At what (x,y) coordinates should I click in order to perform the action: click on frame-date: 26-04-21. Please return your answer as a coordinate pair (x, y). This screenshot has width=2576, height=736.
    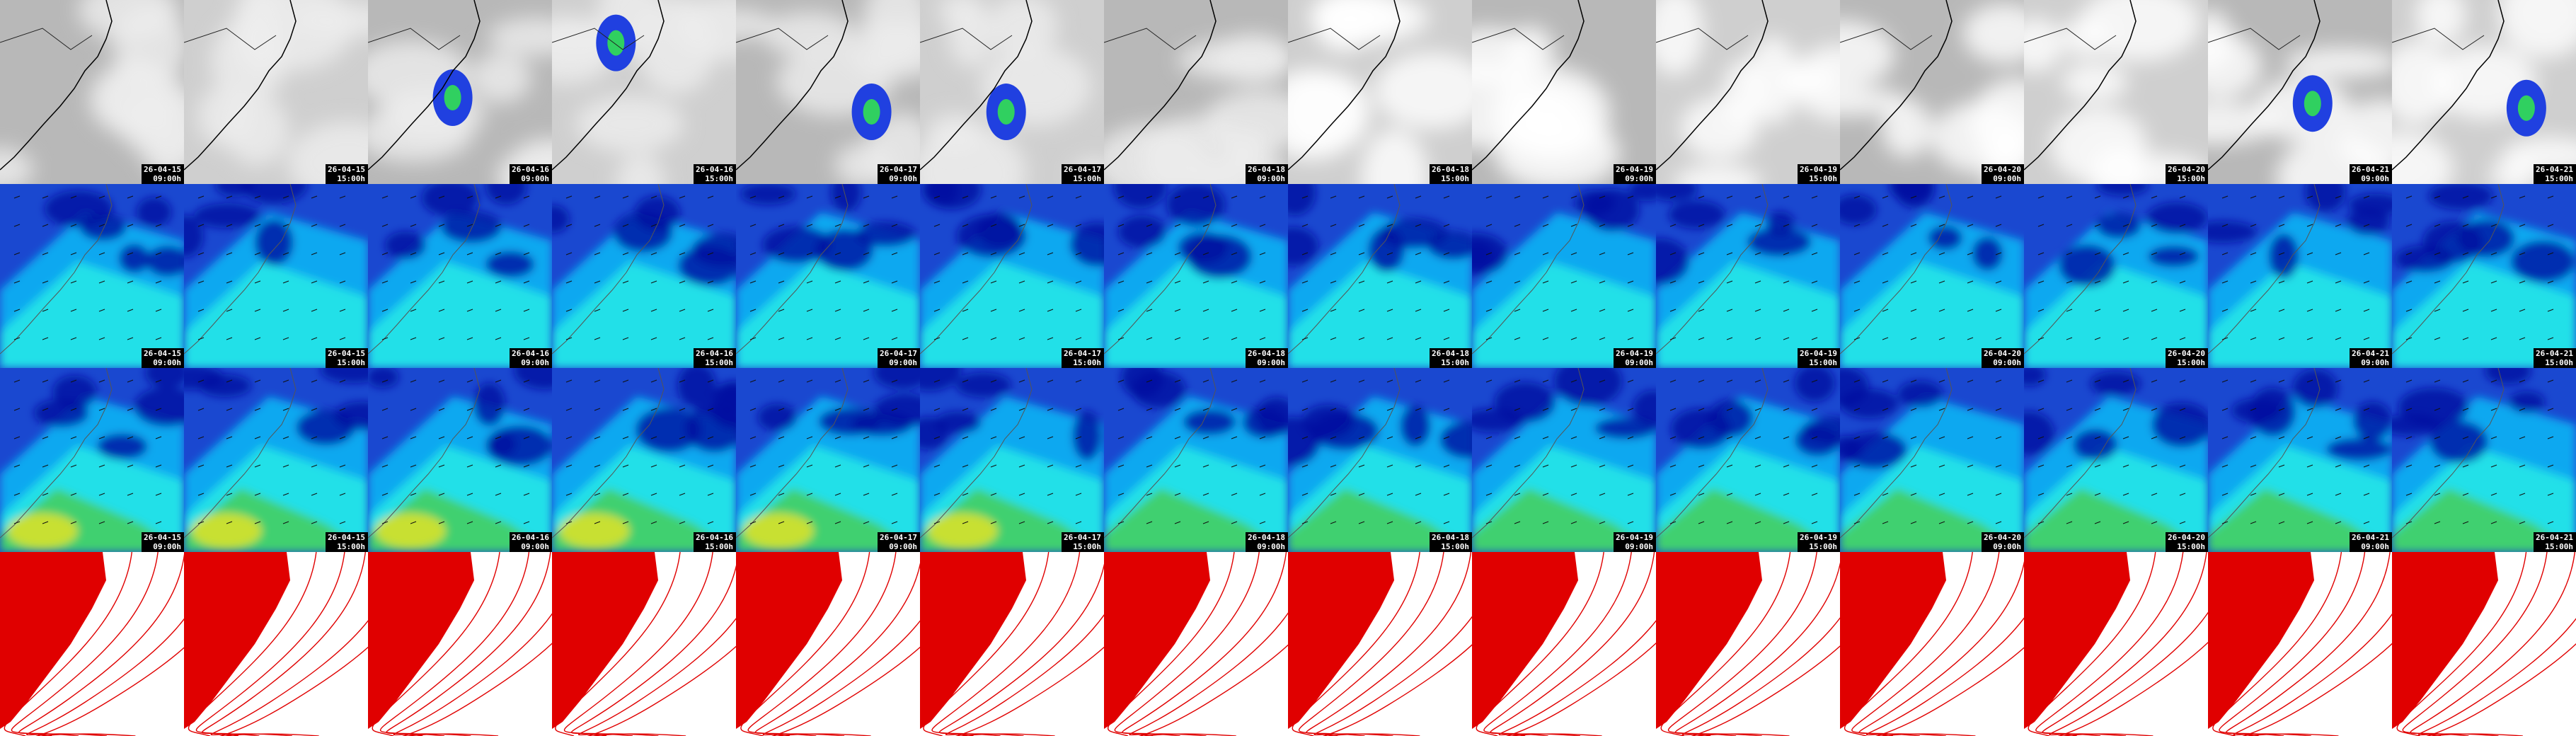
    Looking at the image, I should click on (2555, 170).